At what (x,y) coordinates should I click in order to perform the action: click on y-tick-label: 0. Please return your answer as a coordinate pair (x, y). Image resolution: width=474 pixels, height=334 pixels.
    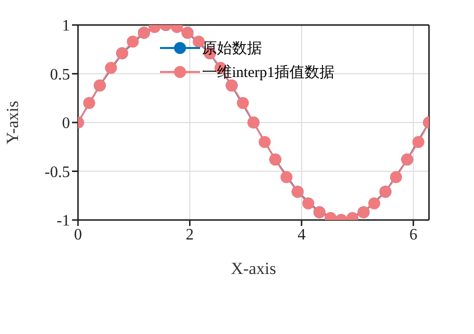
    Looking at the image, I should click on (66, 123).